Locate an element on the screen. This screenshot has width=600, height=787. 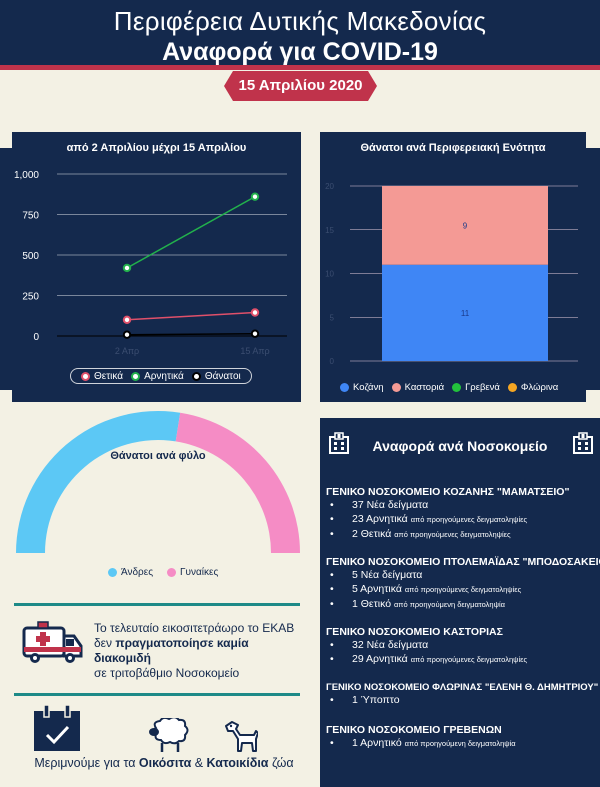
y-tick-label: 20 is located at coordinates (329, 186).